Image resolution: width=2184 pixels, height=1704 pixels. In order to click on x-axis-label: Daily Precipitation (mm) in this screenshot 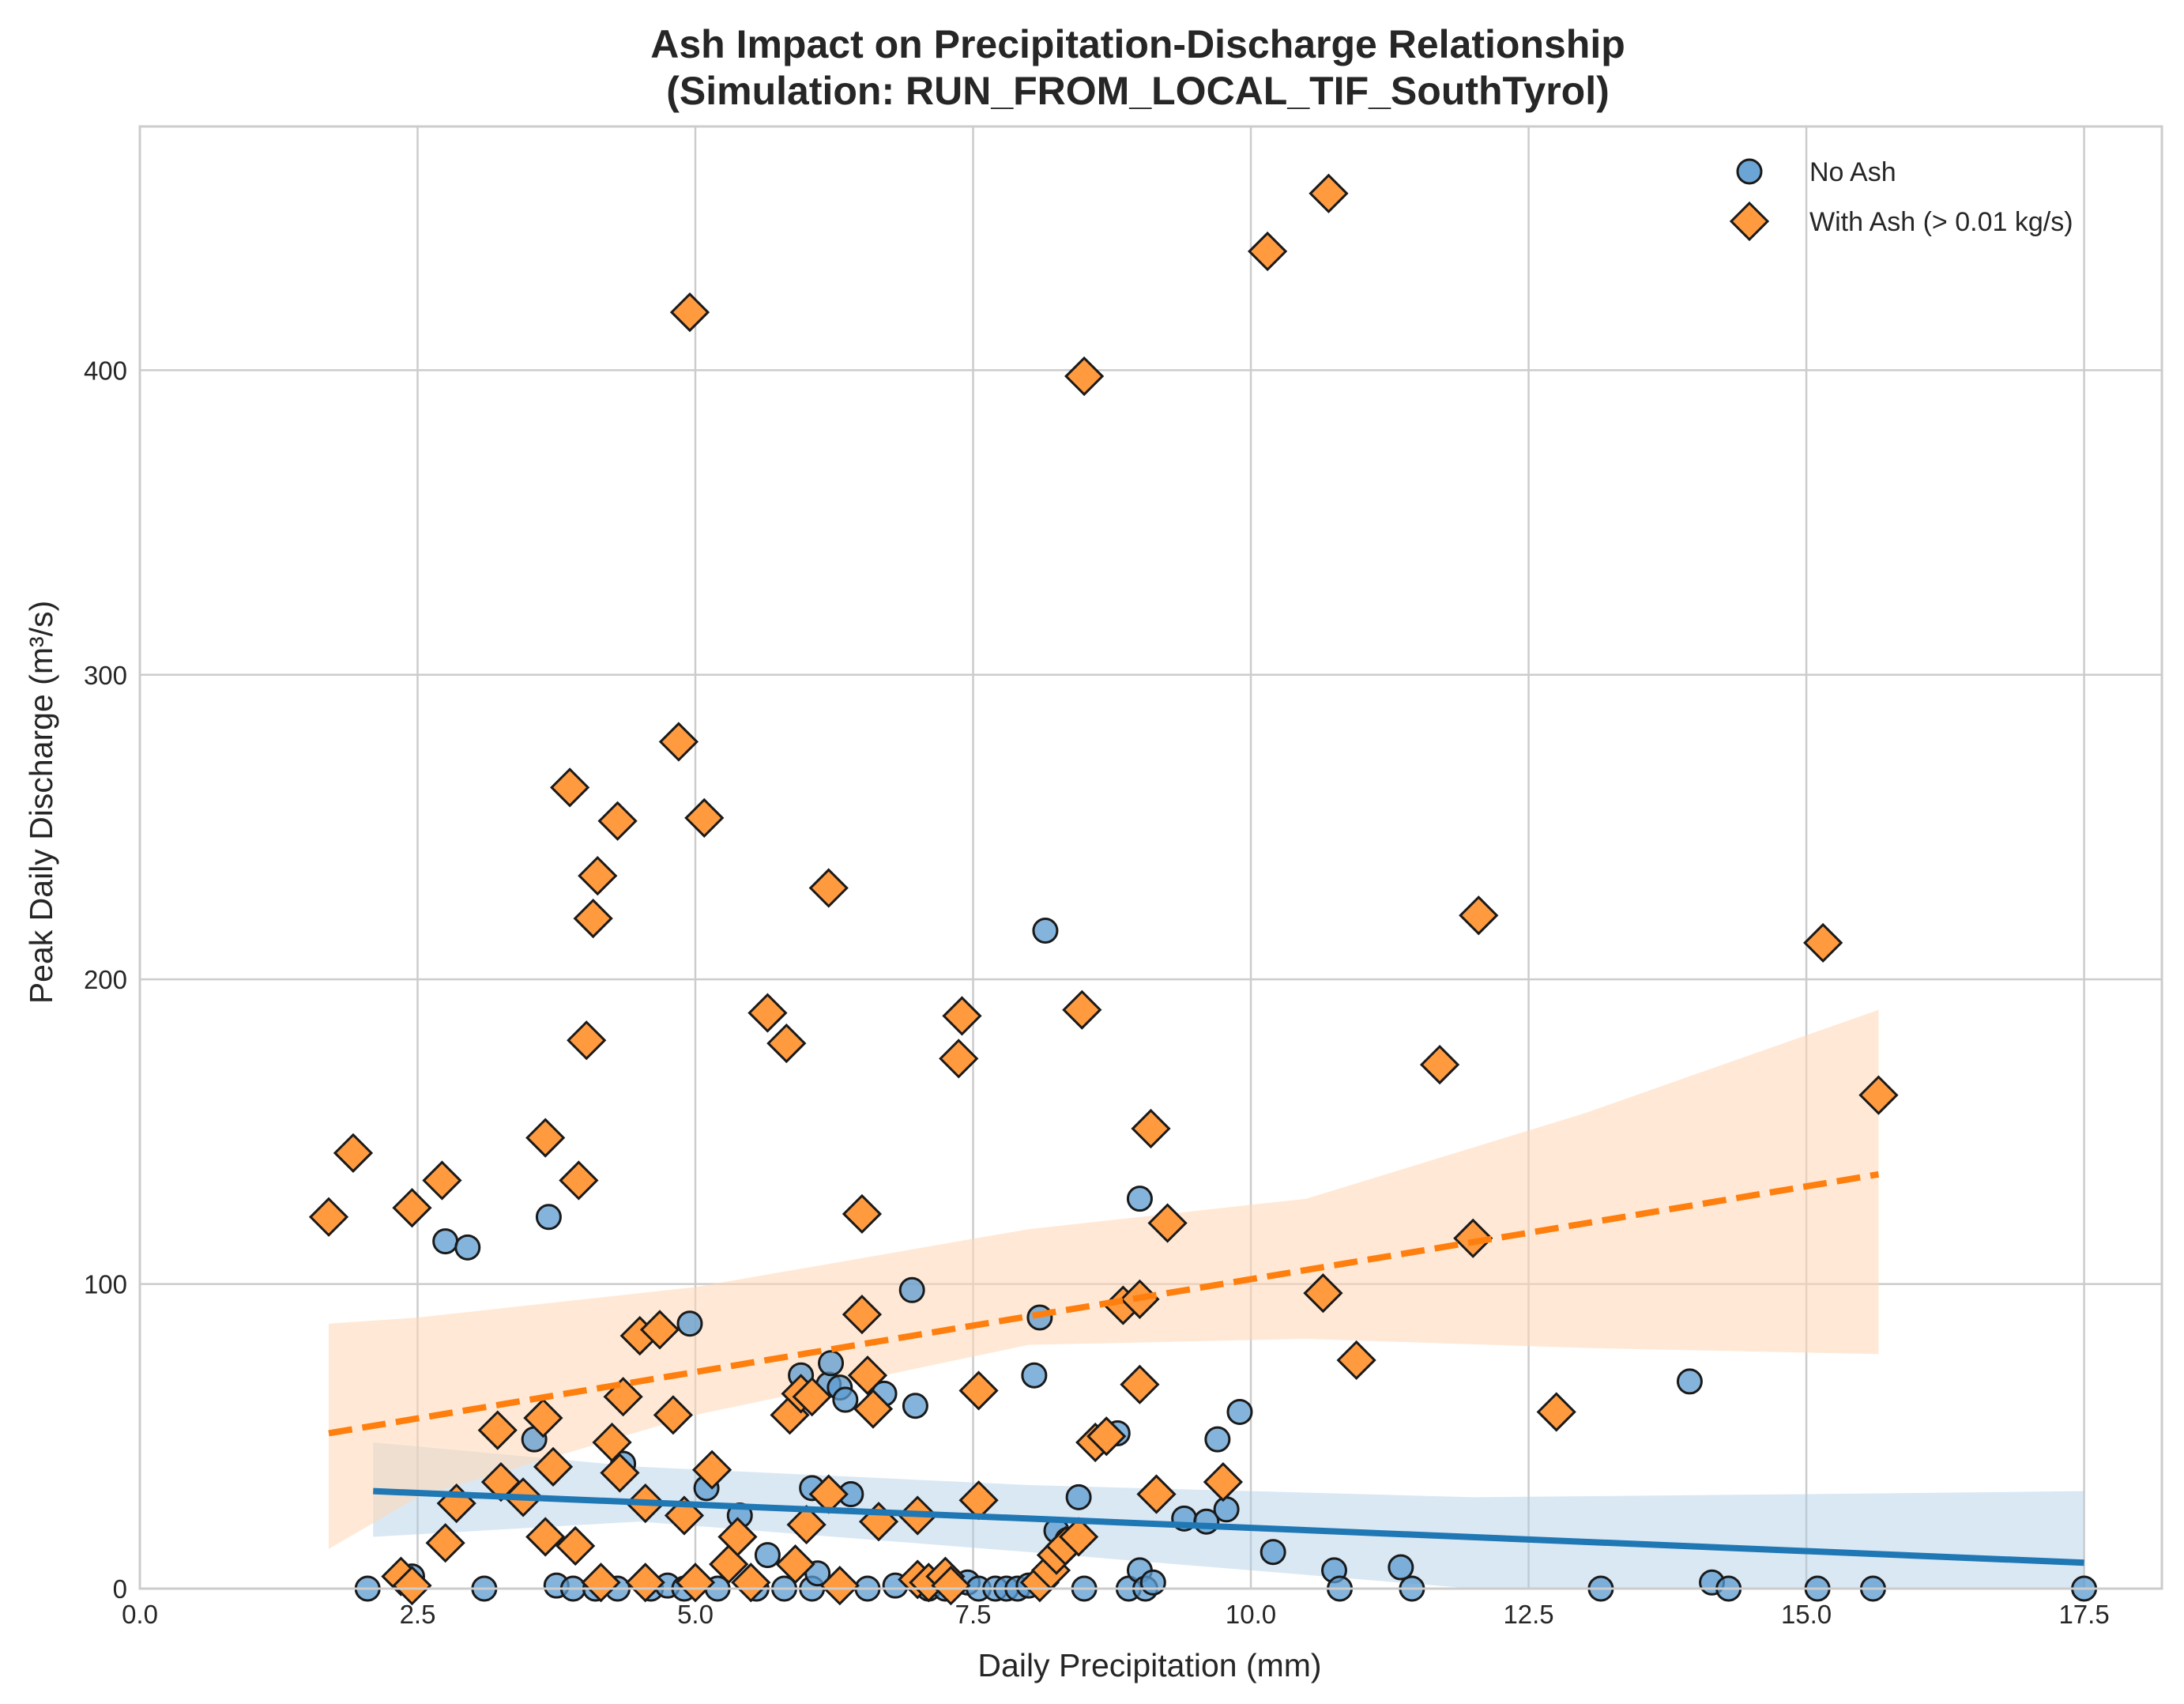, I will do `click(1149, 1665)`.